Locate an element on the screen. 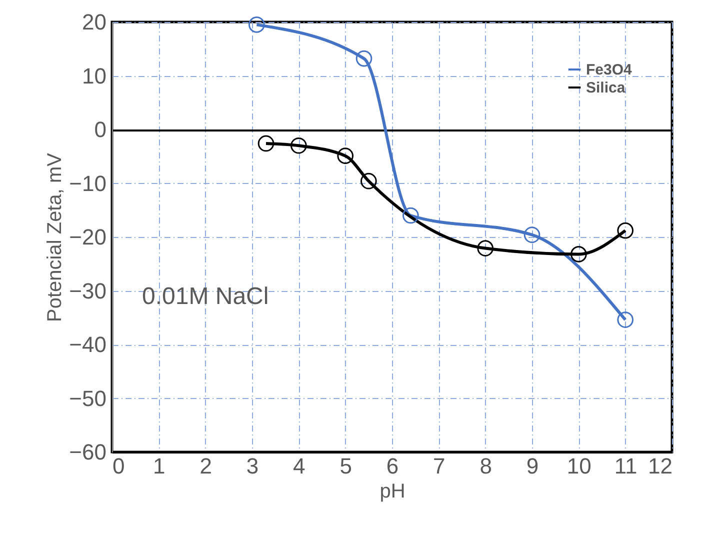 The width and height of the screenshot is (708, 537). x-tick-label: 0 is located at coordinates (118, 466).